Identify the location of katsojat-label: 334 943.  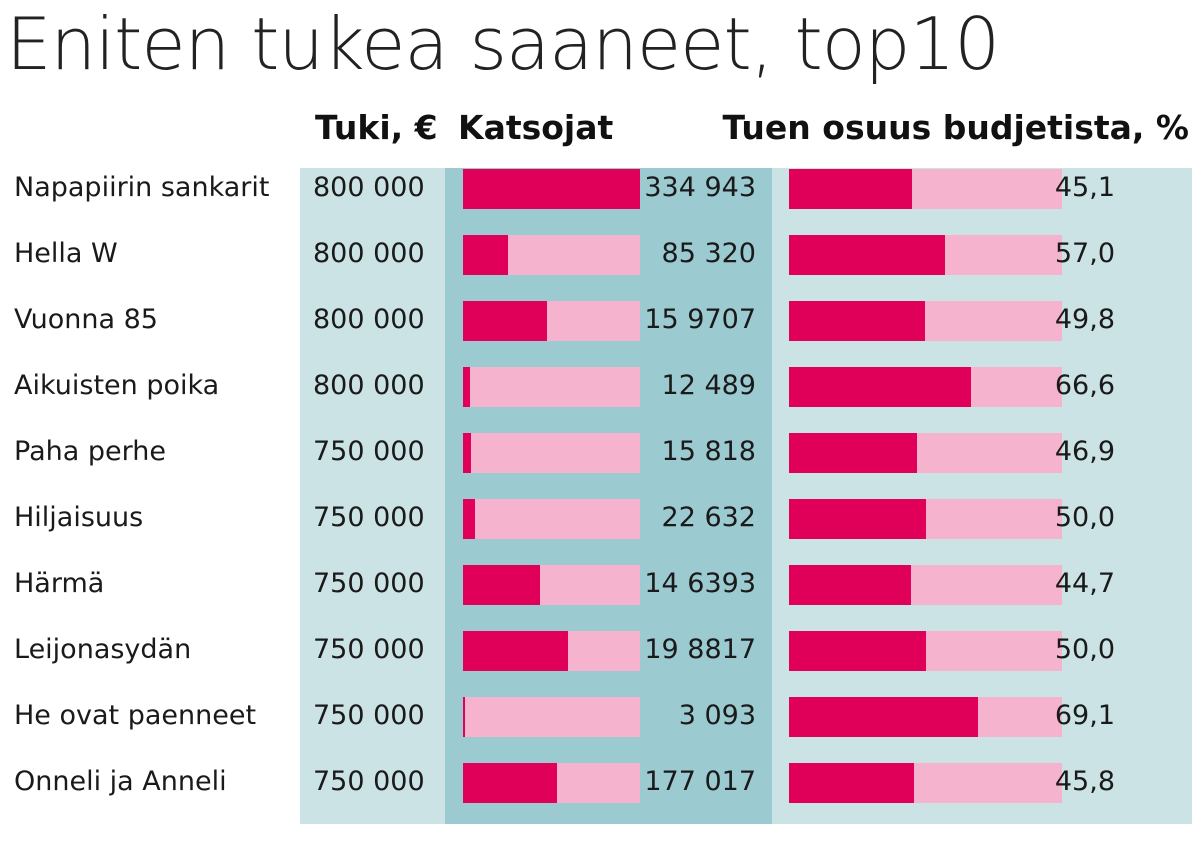
(700, 187).